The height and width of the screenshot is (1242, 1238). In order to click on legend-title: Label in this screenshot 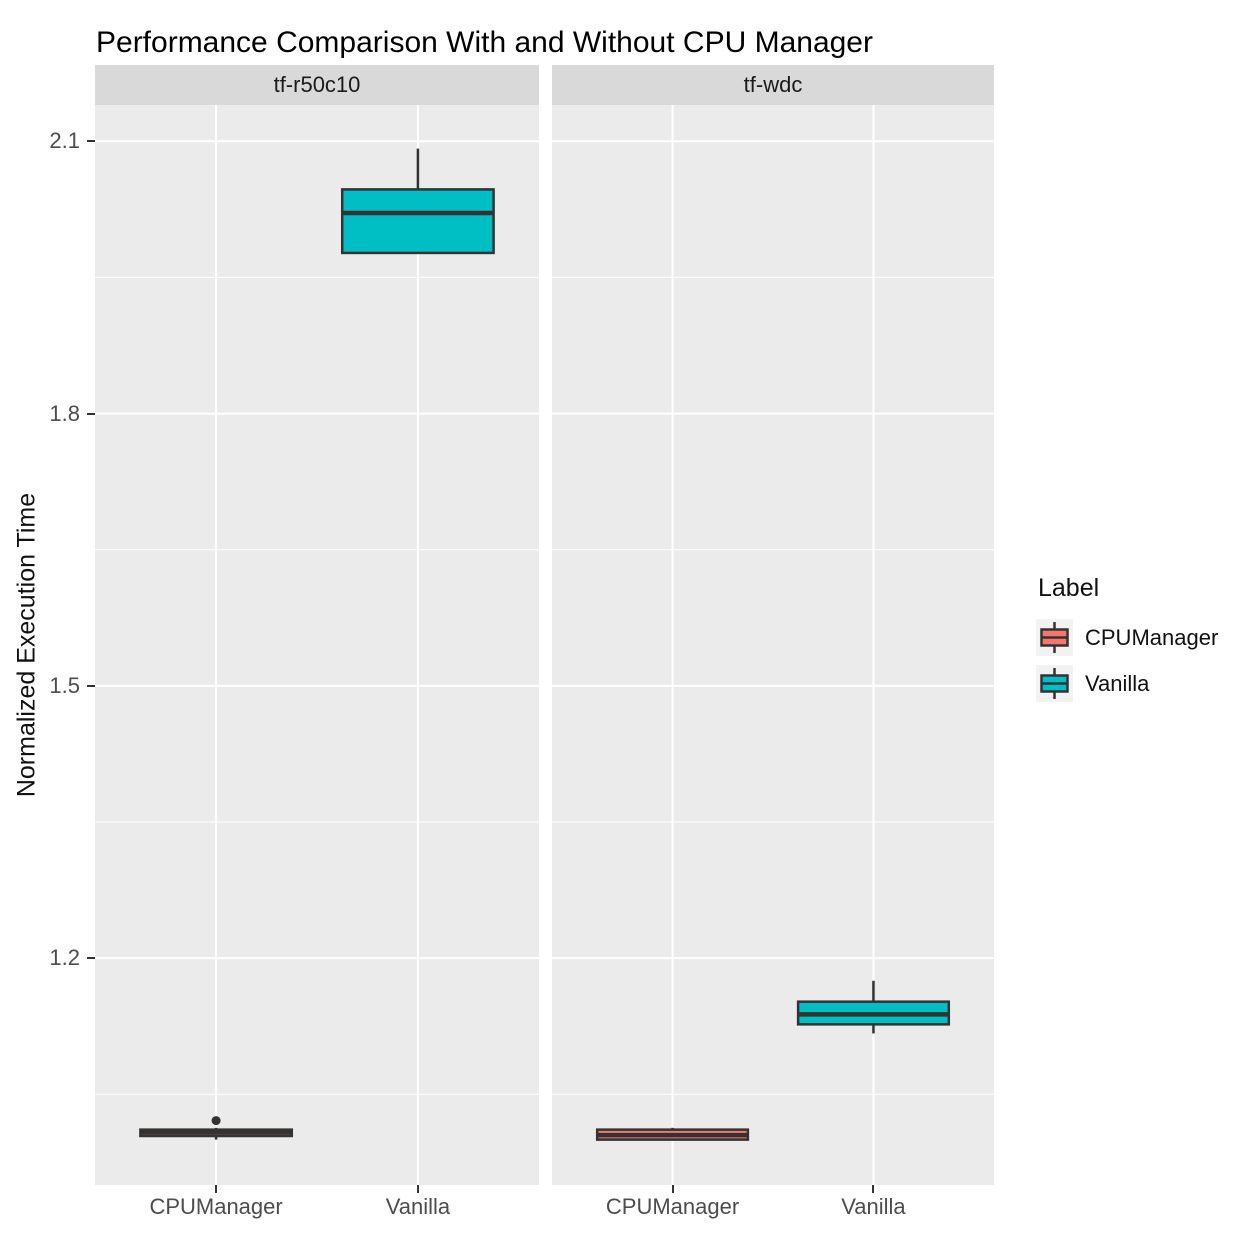, I will do `click(1069, 588)`.